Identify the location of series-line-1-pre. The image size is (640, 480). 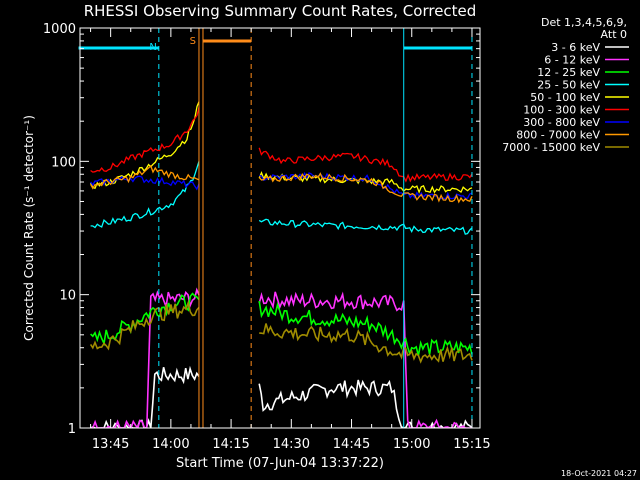
(145, 396).